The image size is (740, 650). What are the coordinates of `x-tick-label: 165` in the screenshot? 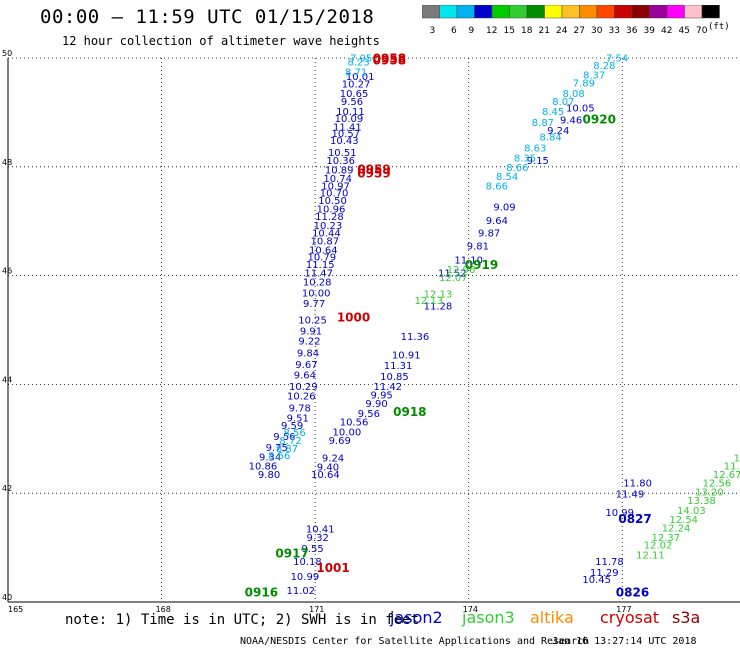 It's located at (15, 609).